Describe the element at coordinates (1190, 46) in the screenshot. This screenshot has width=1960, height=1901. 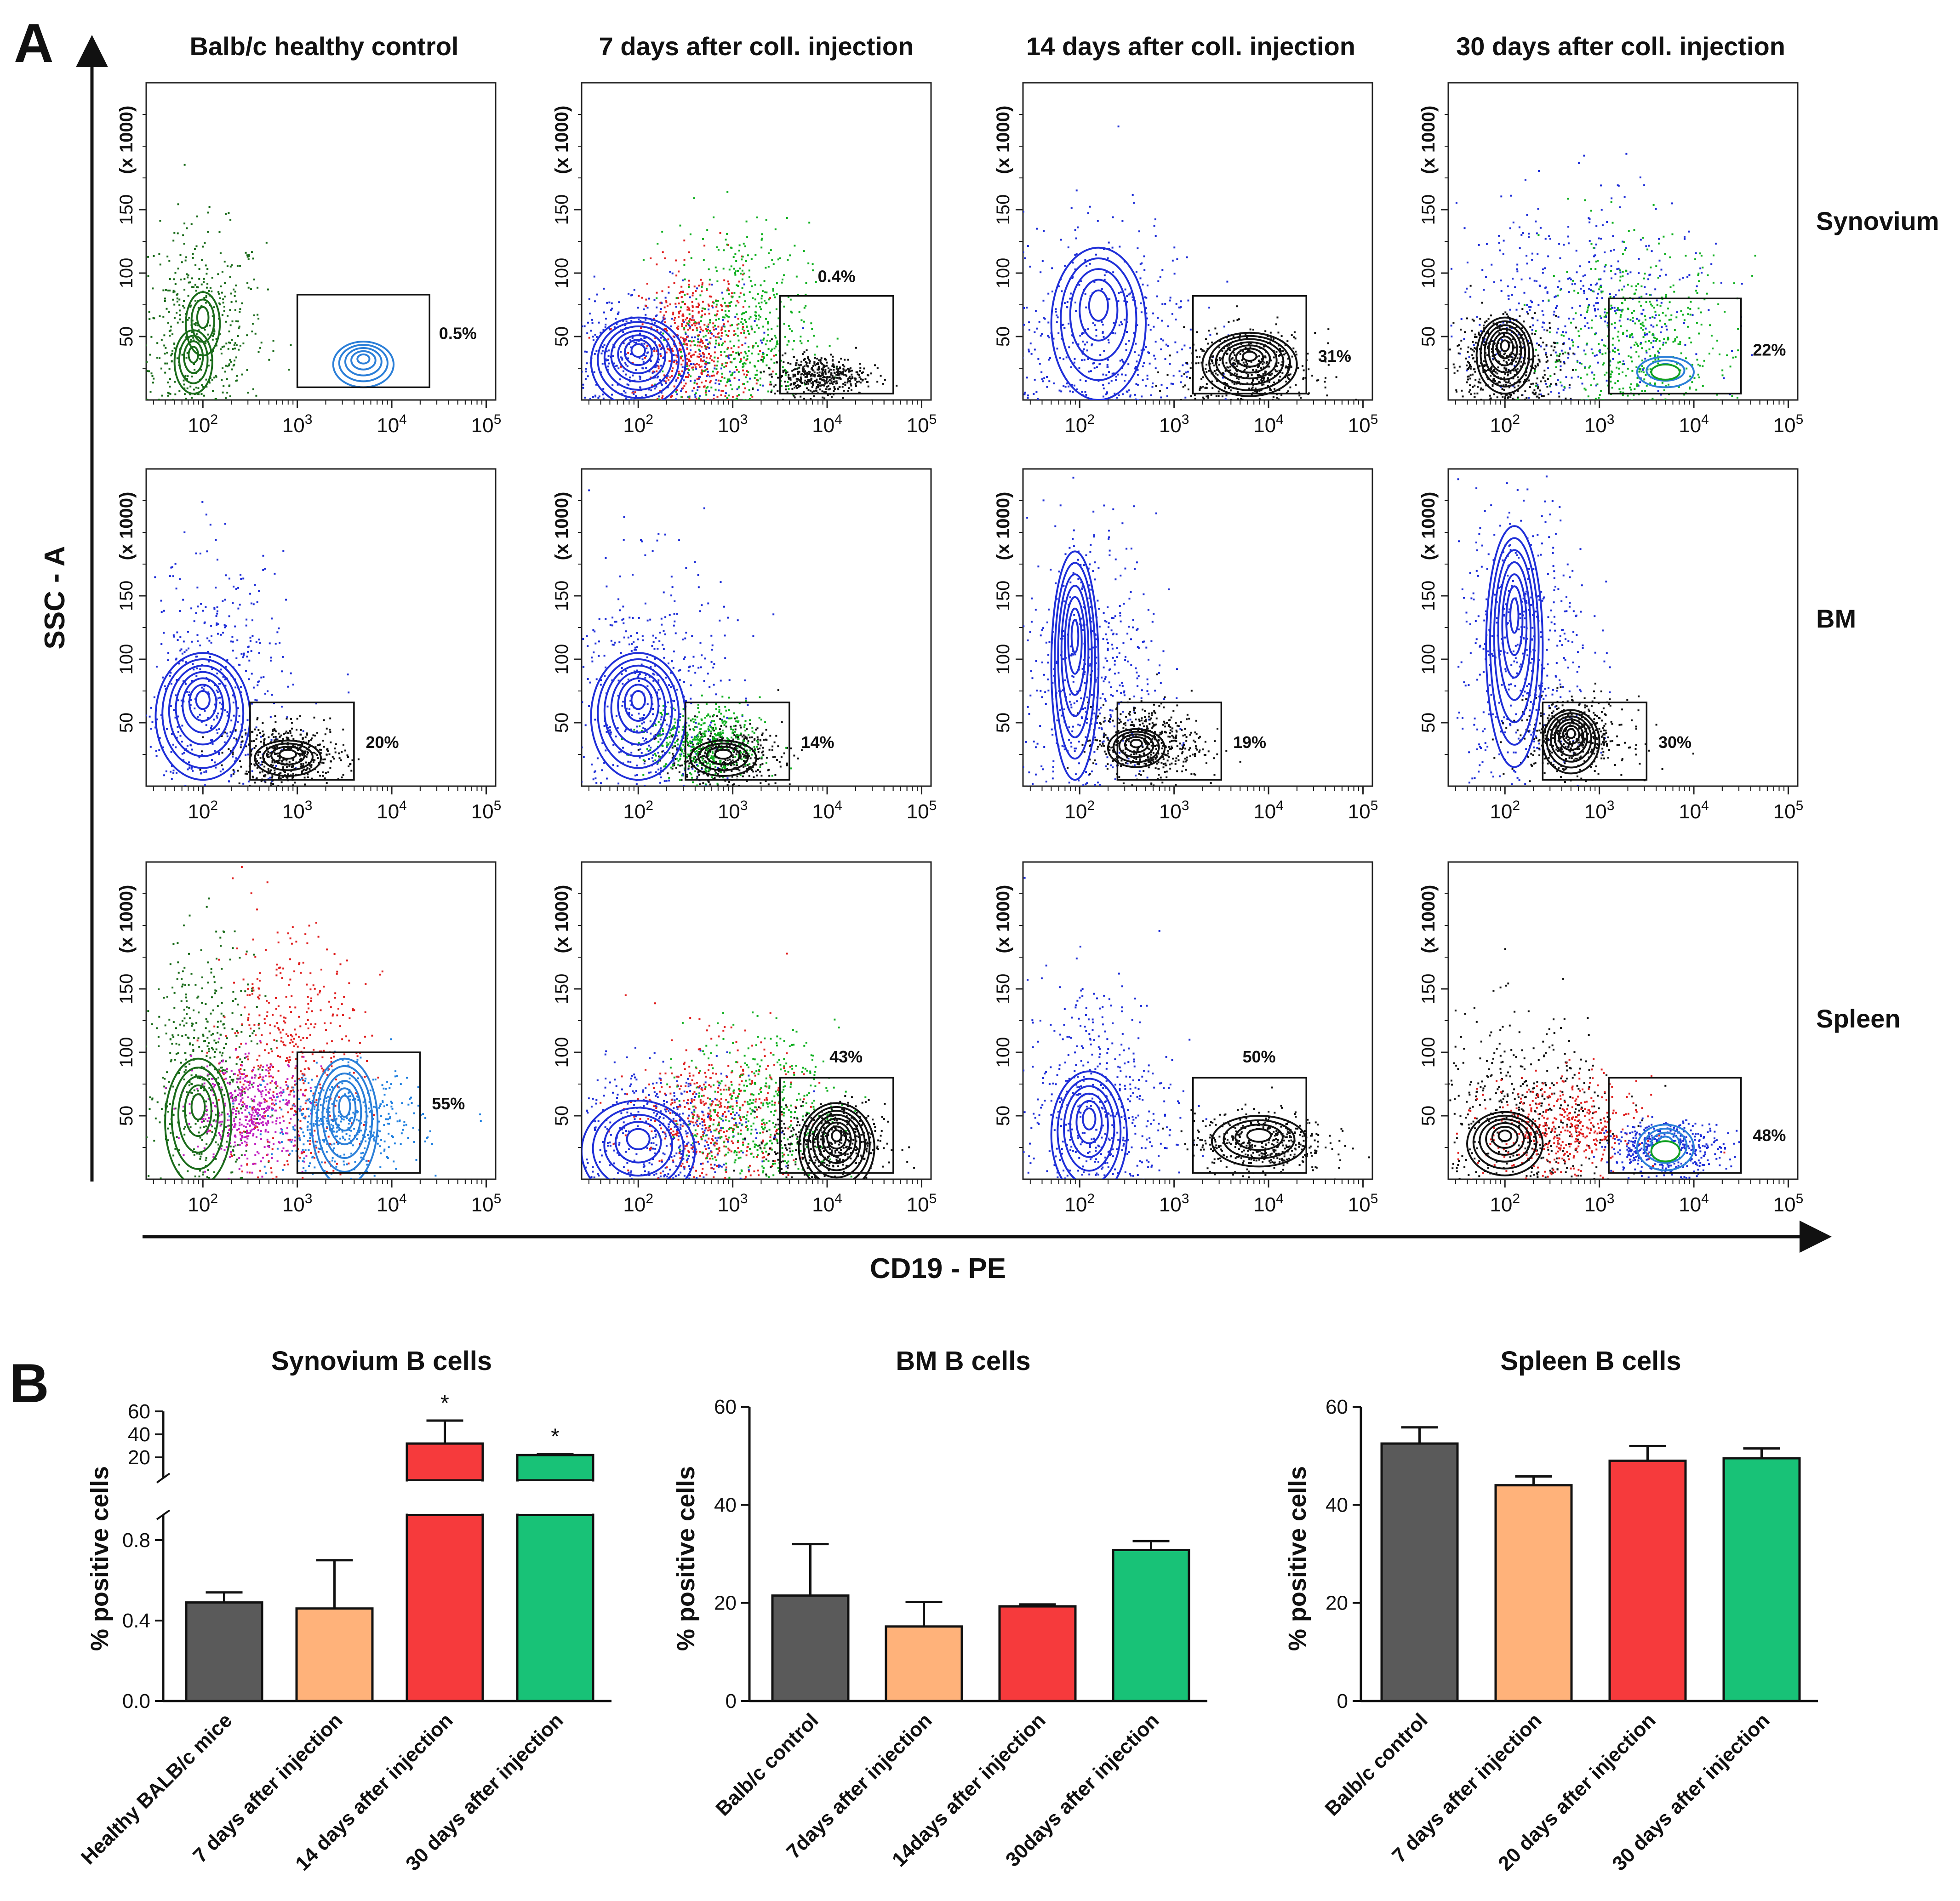
I see `column-header: 14 days after coll. injection` at that location.